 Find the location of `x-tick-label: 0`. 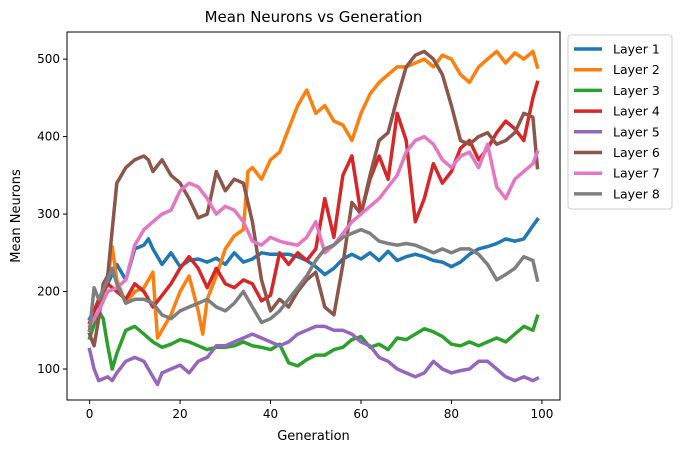

x-tick-label: 0 is located at coordinates (90, 414).